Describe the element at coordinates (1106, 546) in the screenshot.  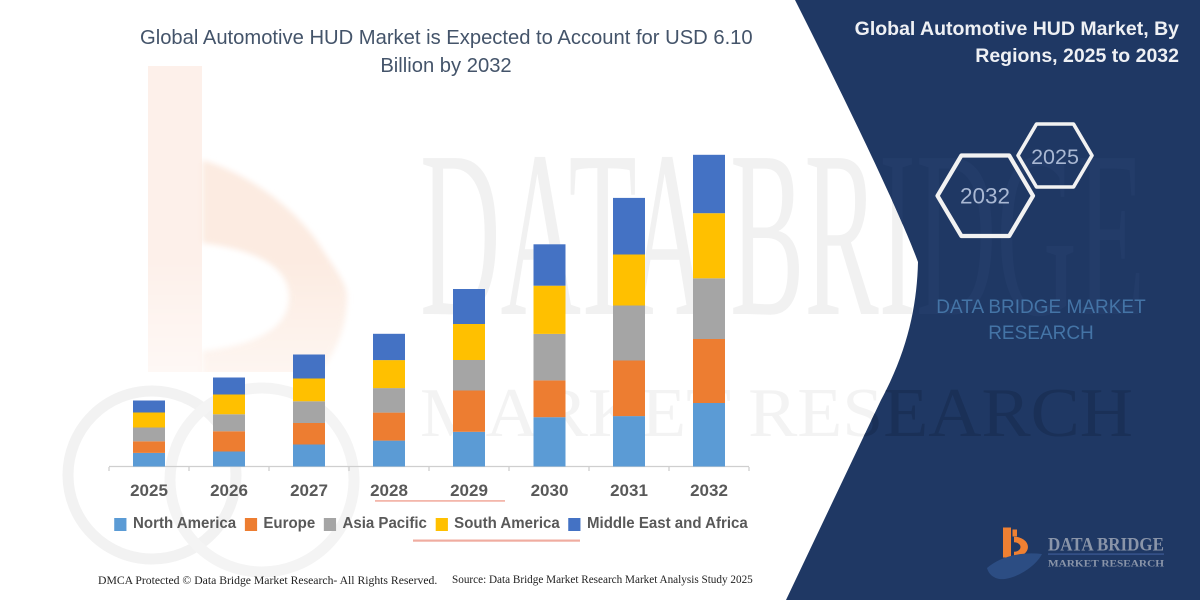
I see `svg-text: DATA BRIDGE` at that location.